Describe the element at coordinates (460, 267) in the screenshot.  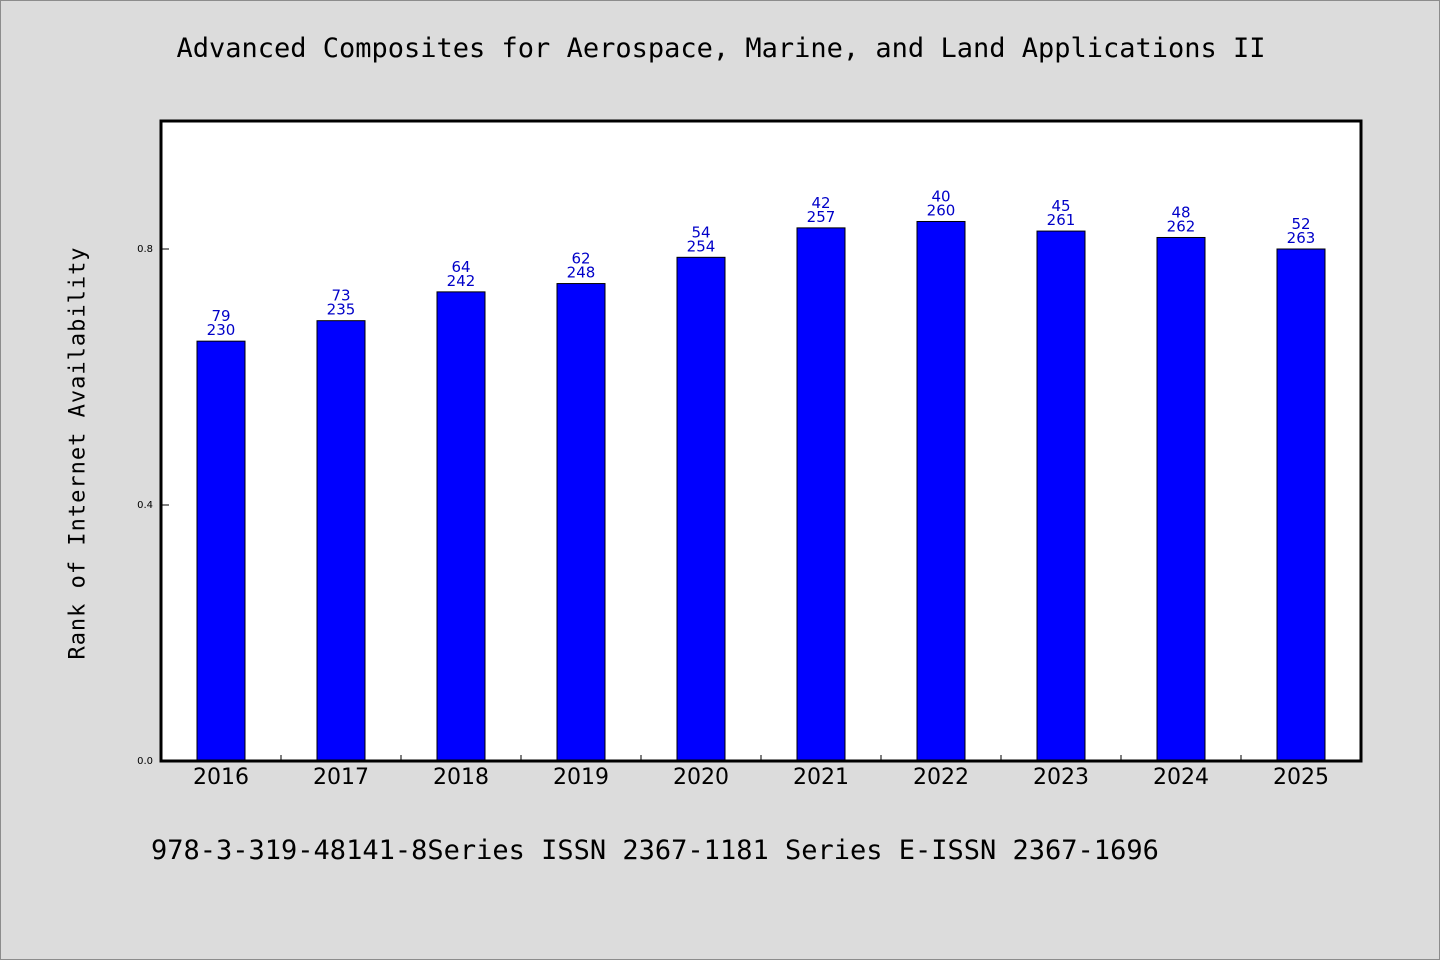
I see `bar-label-top: 64` at that location.